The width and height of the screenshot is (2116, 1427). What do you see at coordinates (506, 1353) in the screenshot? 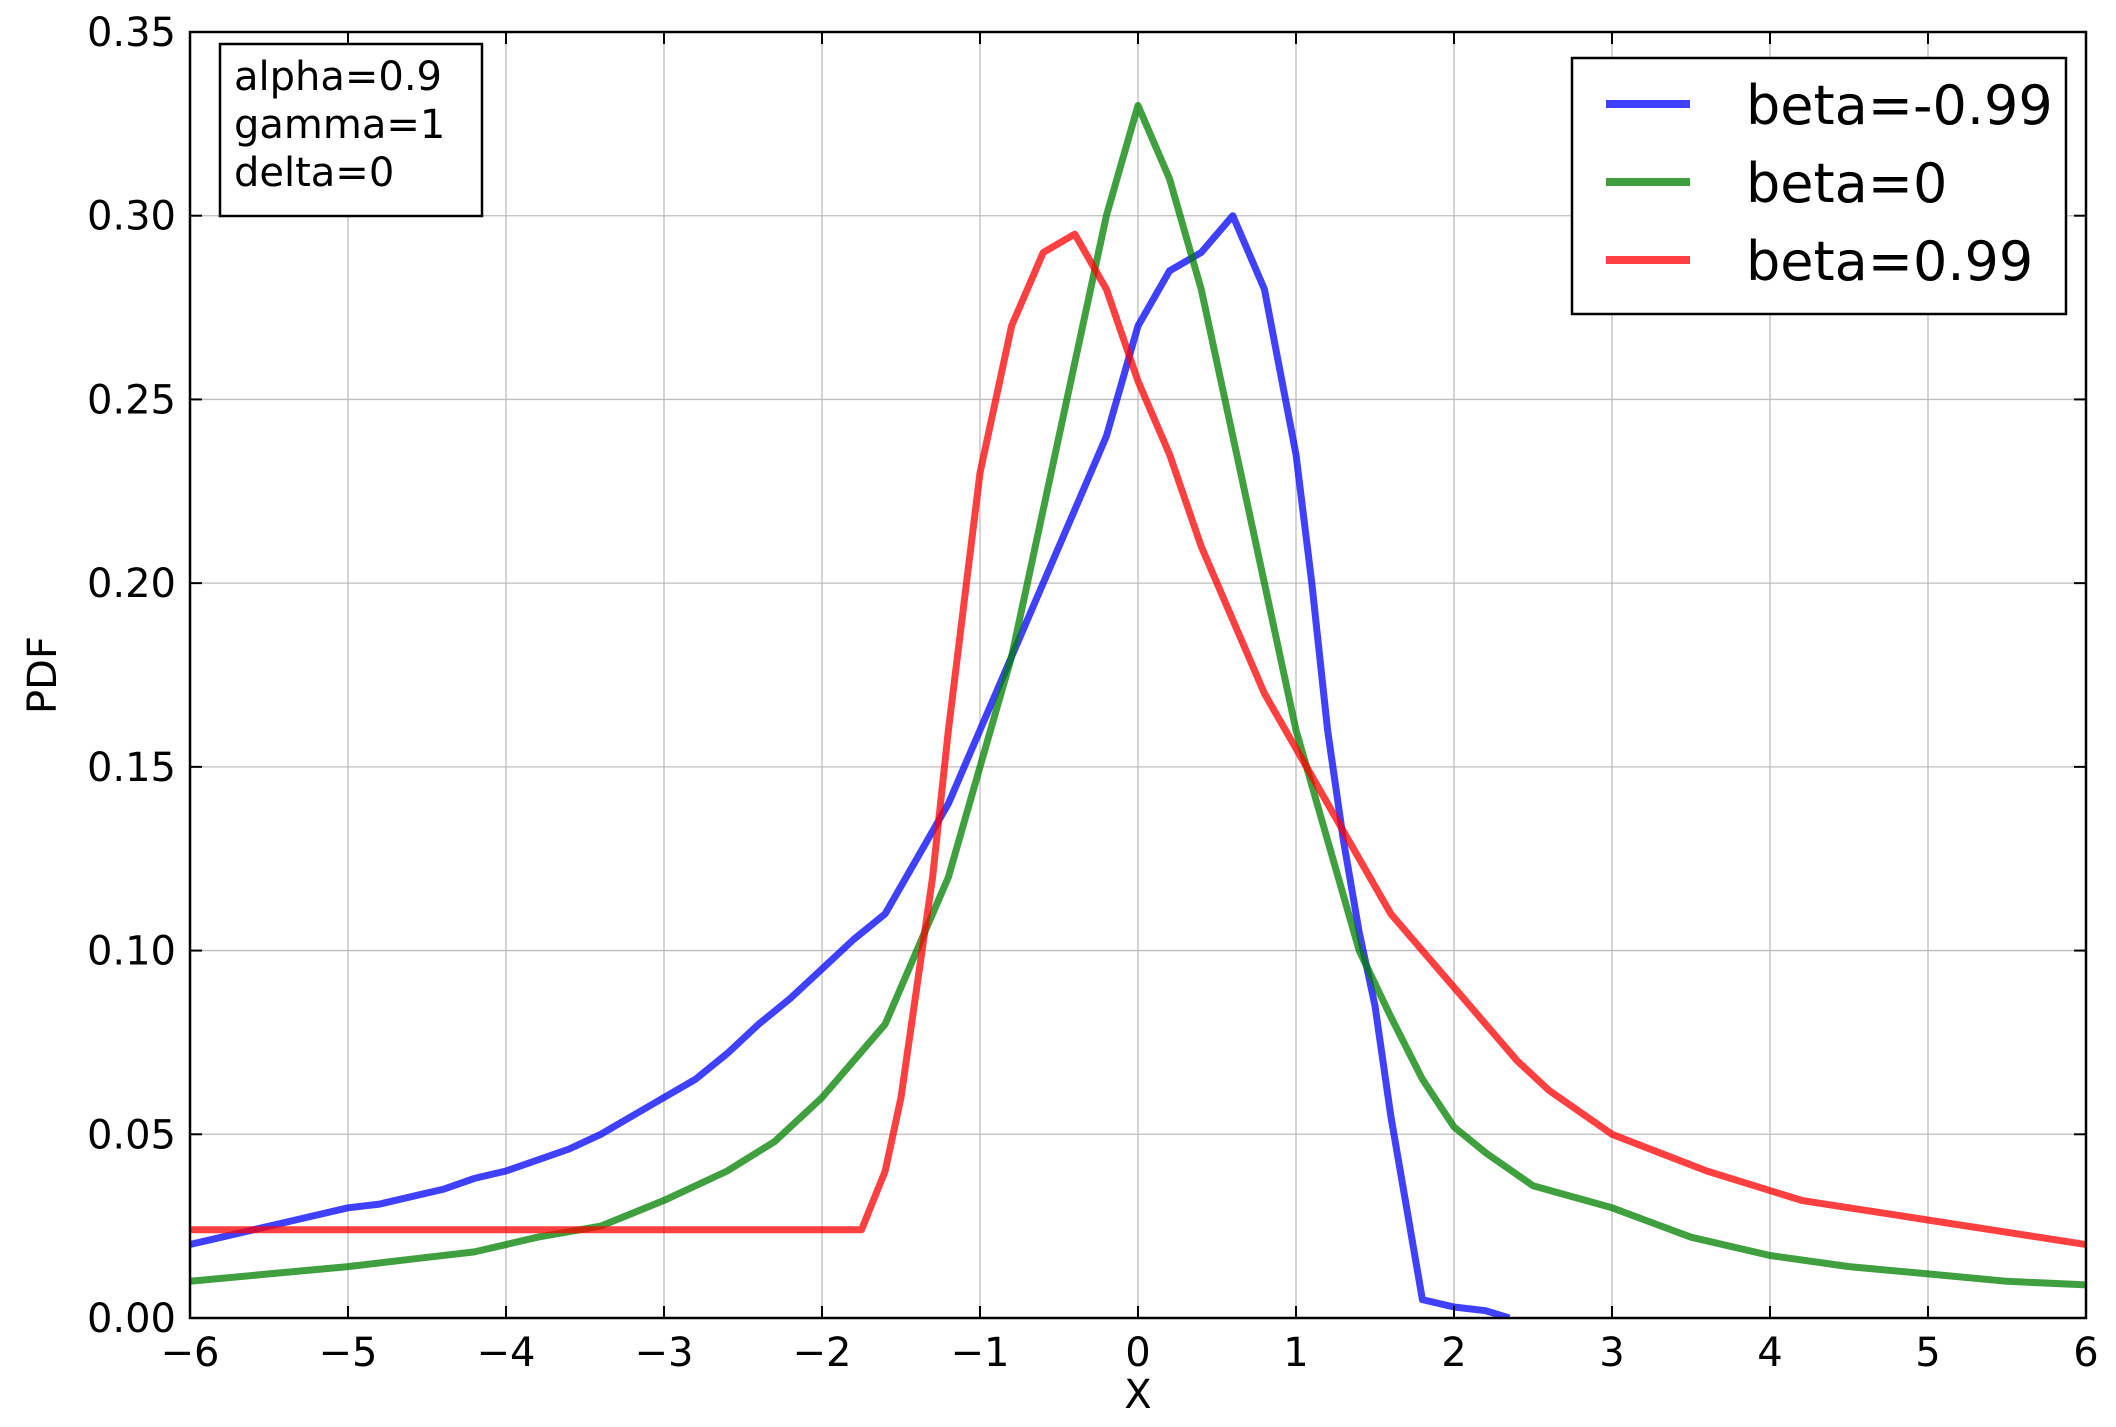
I see `x-tick-label: −4` at bounding box center [506, 1353].